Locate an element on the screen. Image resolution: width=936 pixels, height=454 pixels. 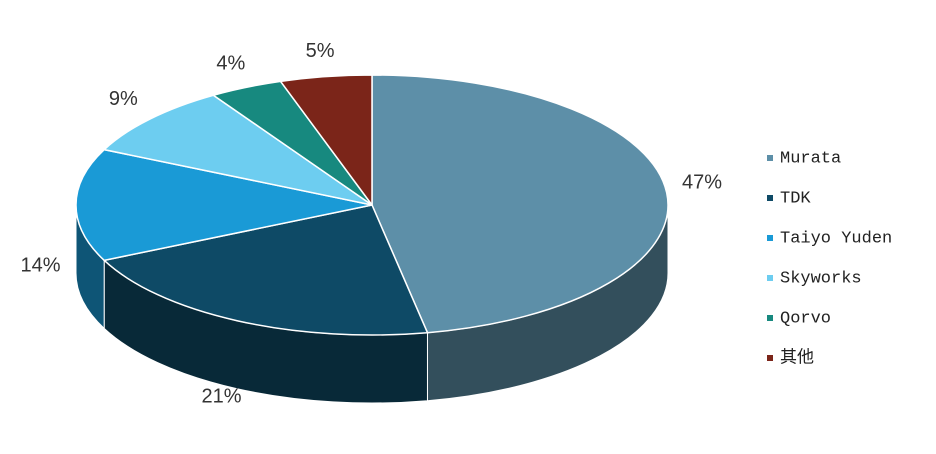
legend-label: Murata is located at coordinates (810, 158).